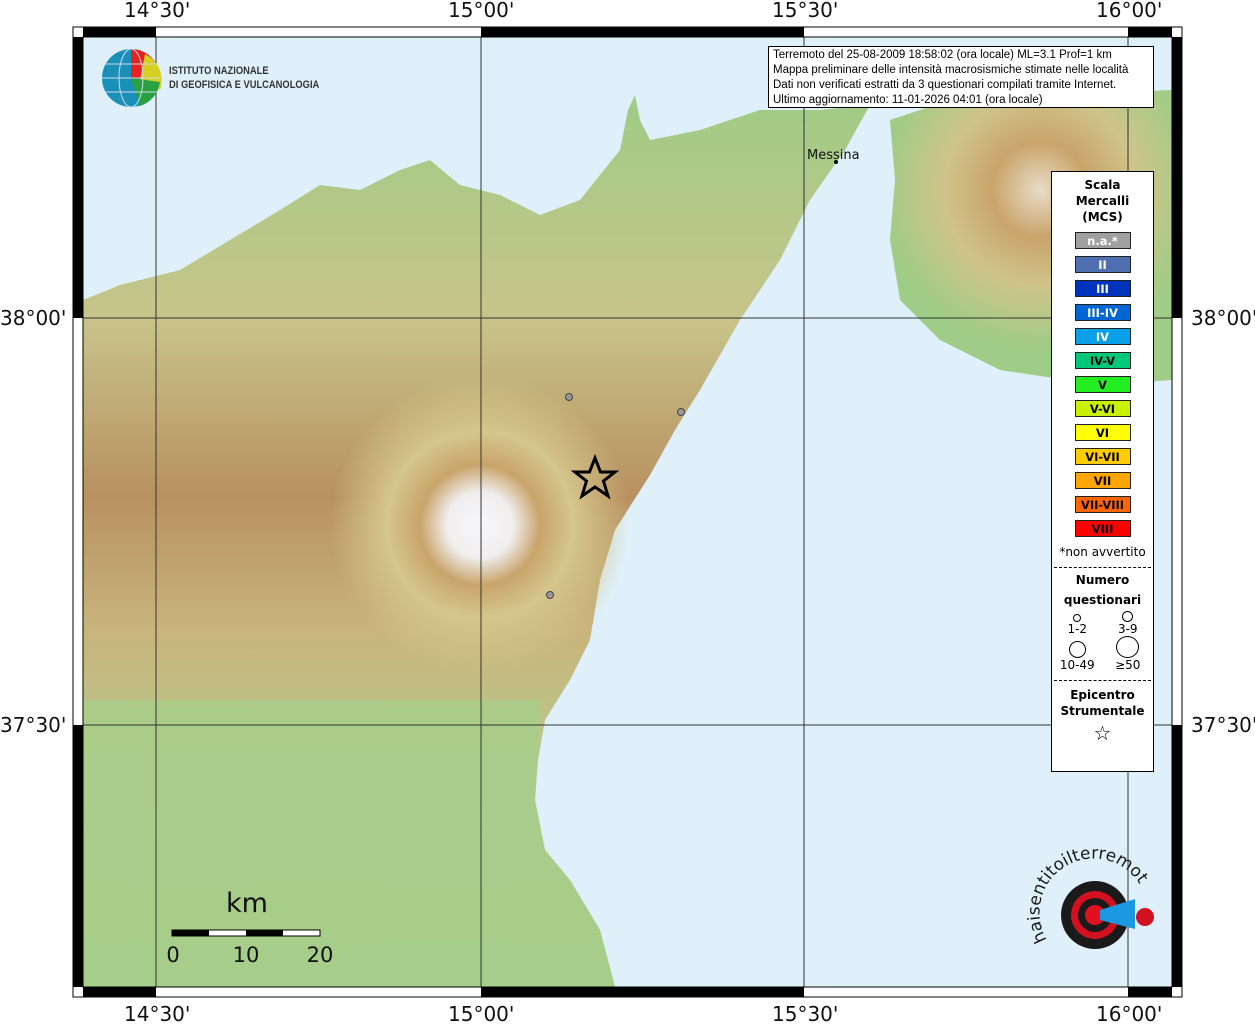 This screenshot has width=1255, height=1026. What do you see at coordinates (805, 11) in the screenshot?
I see `lon-label-top: 15°30'` at bounding box center [805, 11].